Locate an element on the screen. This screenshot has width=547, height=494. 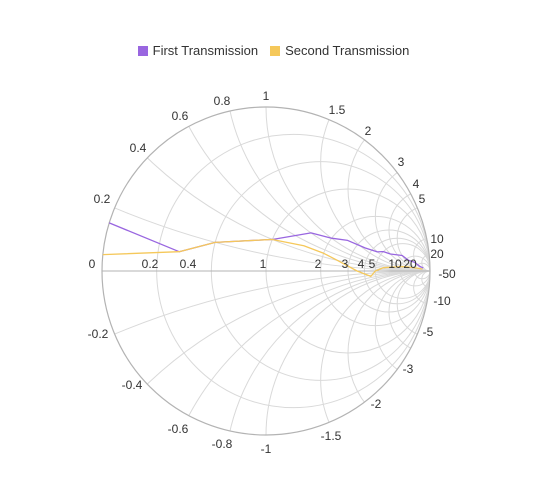
resistance-label: 2 is located at coordinates (318, 264).